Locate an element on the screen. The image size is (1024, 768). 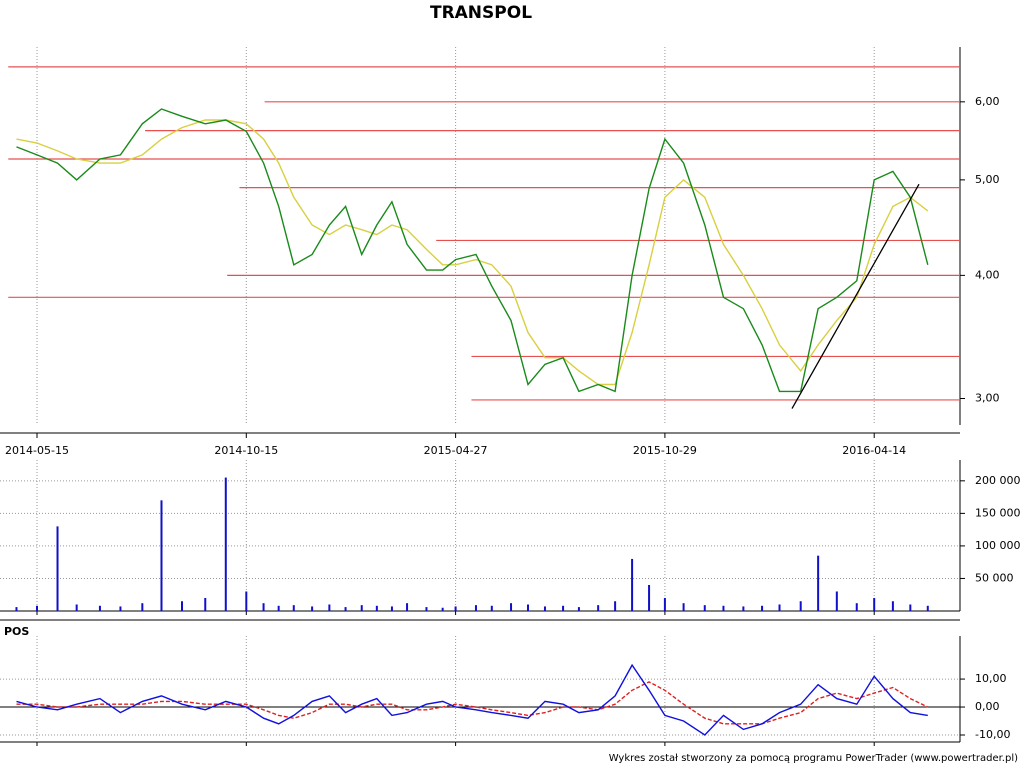
chart-title: TRANSPOL is located at coordinates (481, 13).